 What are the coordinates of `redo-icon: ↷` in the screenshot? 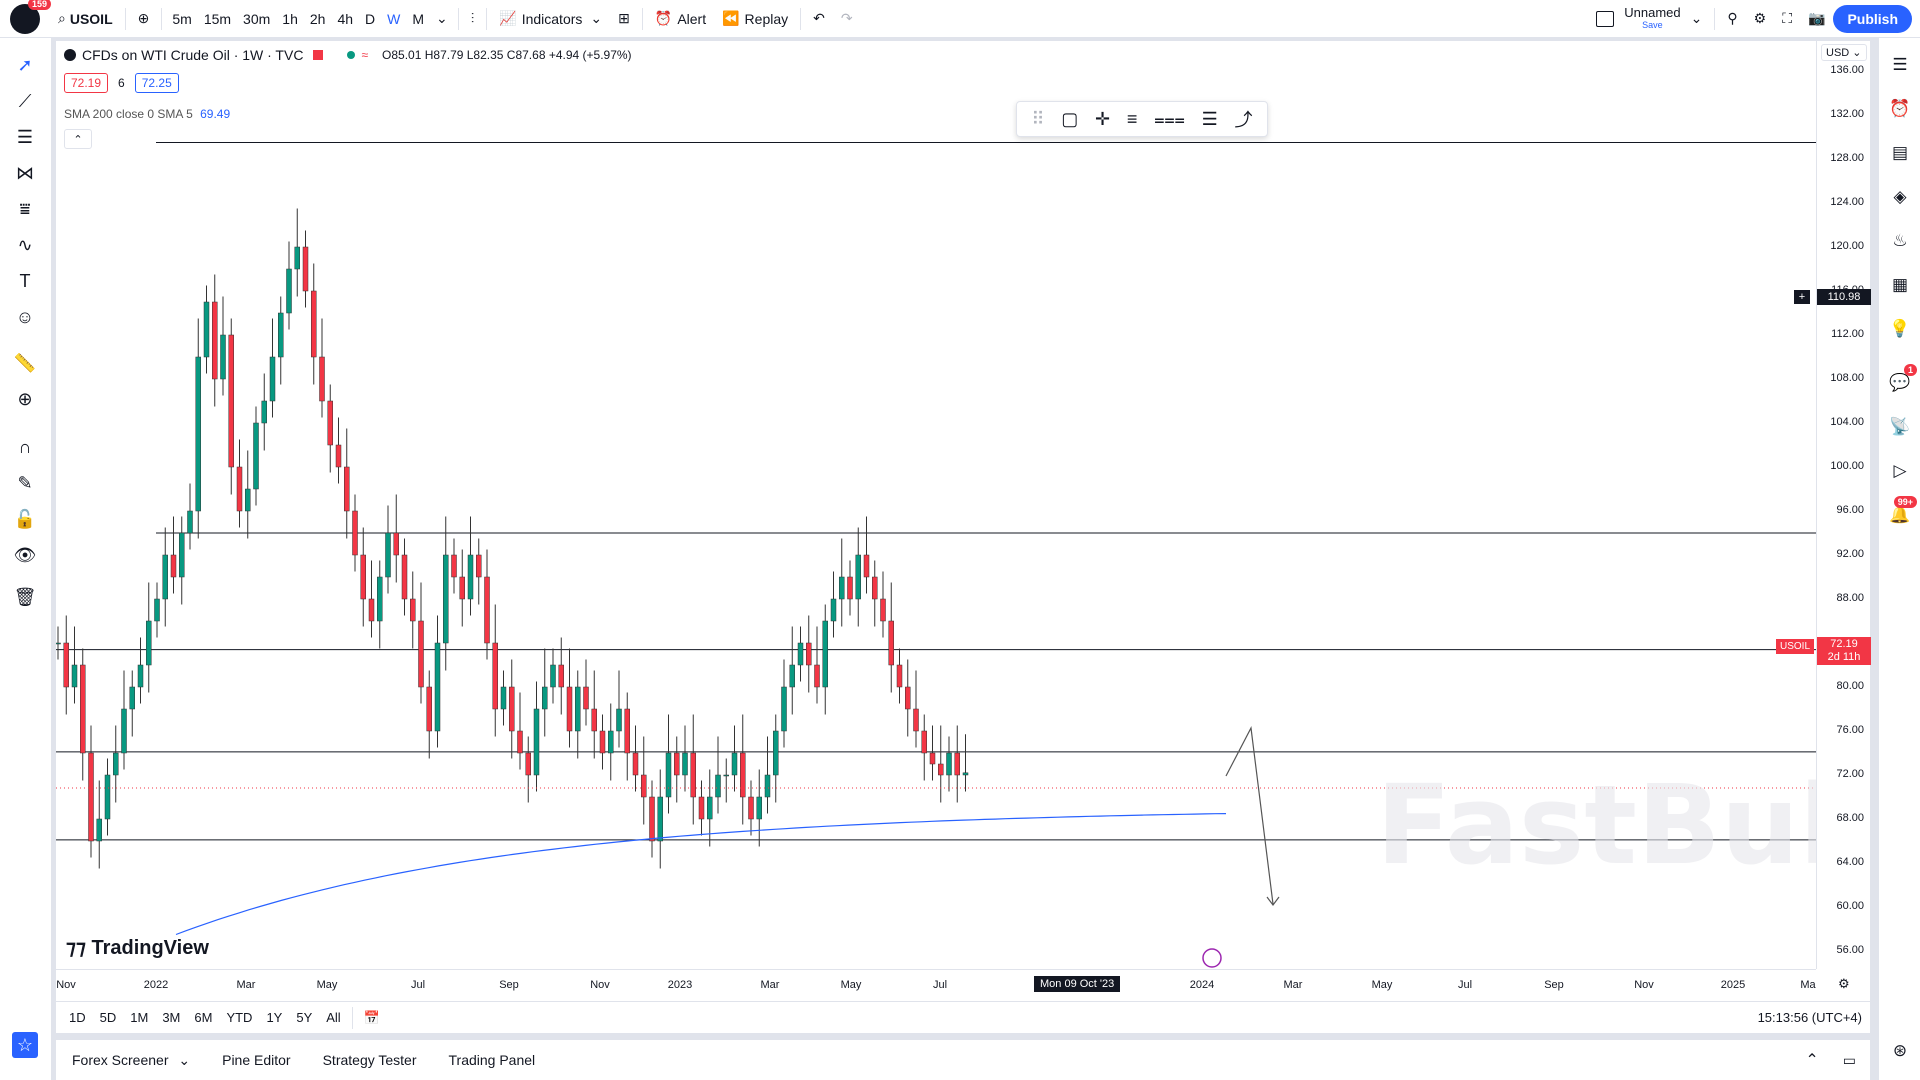 It's located at (846, 18).